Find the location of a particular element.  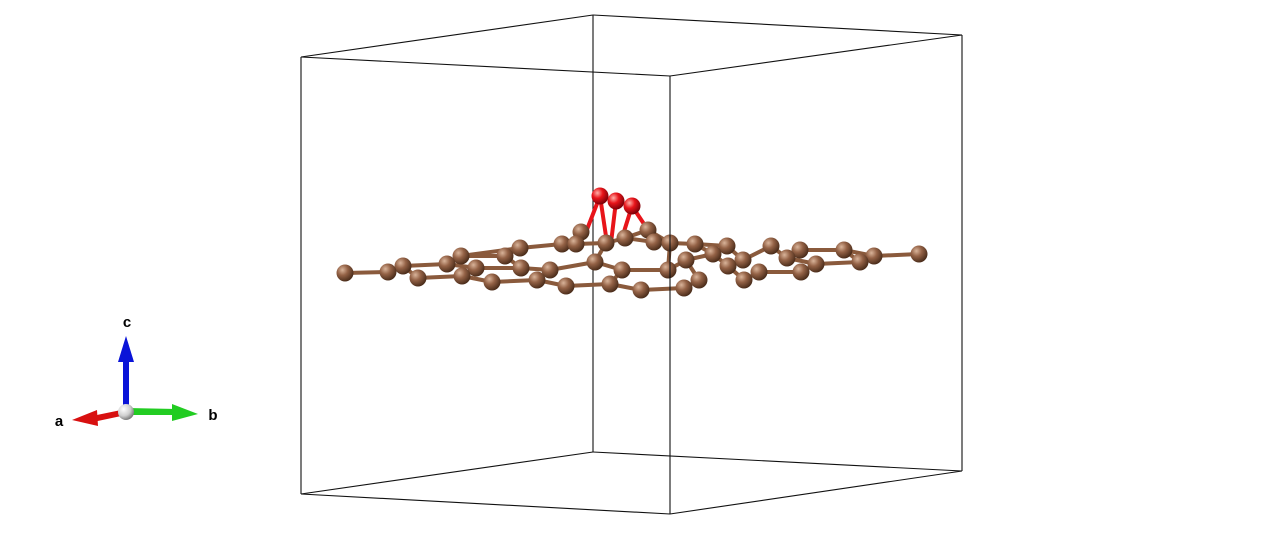

c-axis-label: c is located at coordinates (127, 322).